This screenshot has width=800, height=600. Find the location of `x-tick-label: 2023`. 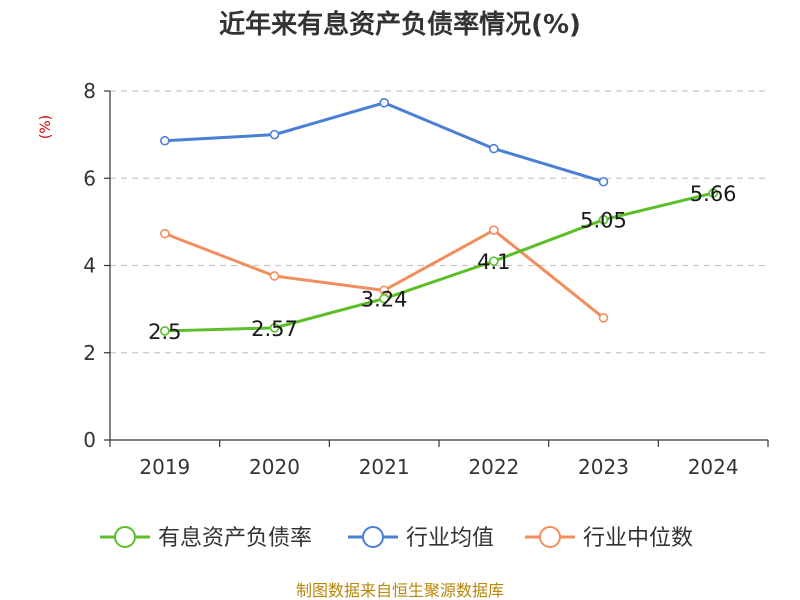

x-tick-label: 2023 is located at coordinates (603, 467).